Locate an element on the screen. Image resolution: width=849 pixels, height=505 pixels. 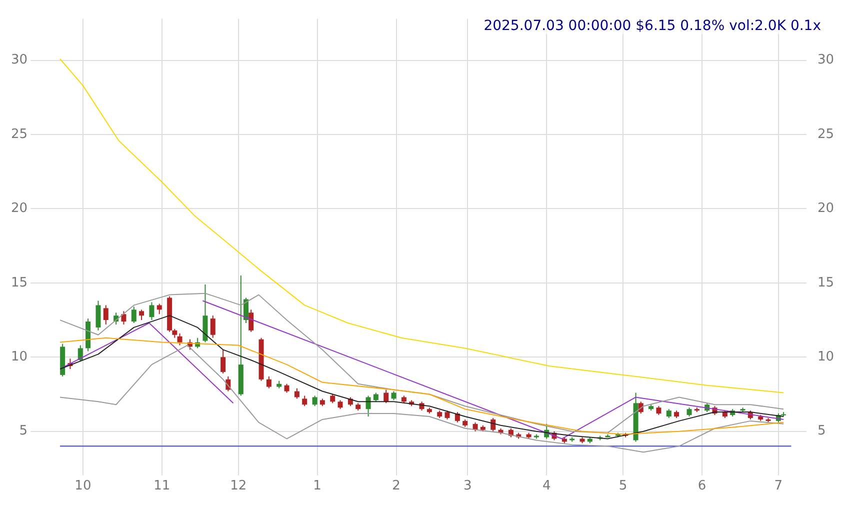
x-tick-label: 3 is located at coordinates (467, 486).